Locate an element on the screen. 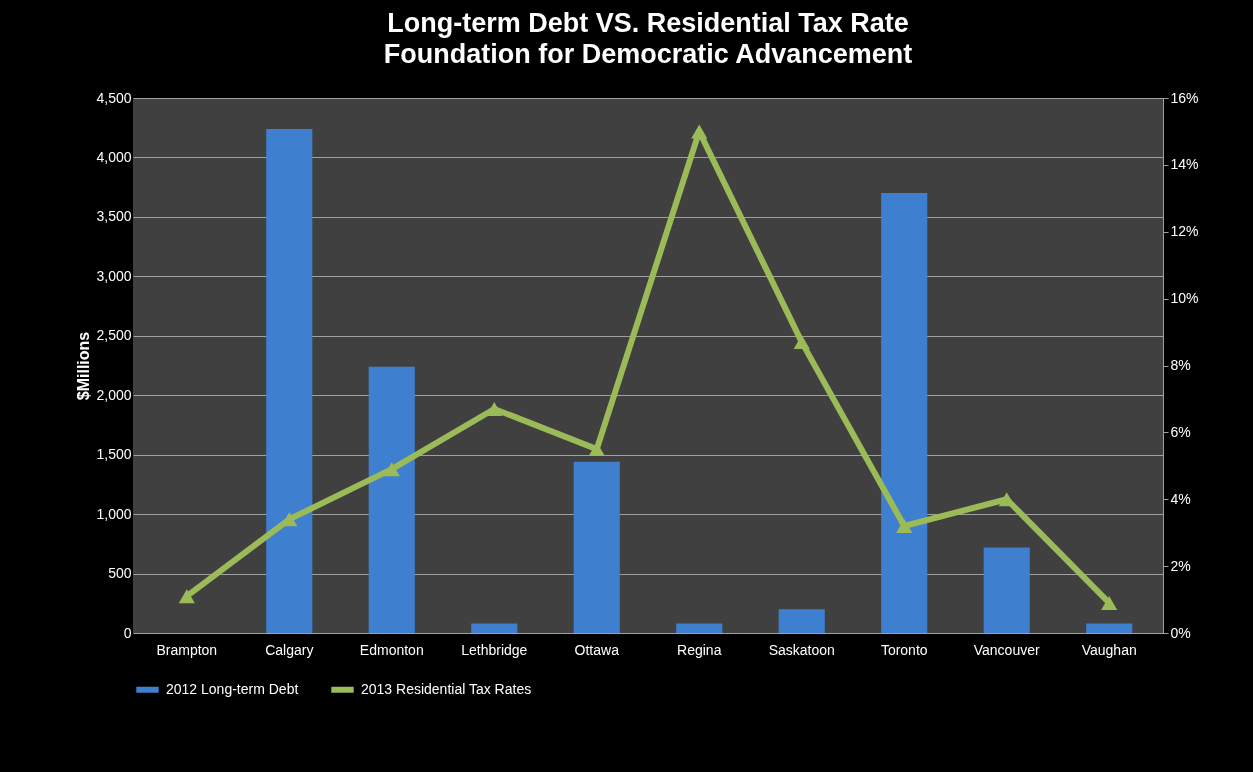  y2-tick-label: 4% is located at coordinates (1180, 498).